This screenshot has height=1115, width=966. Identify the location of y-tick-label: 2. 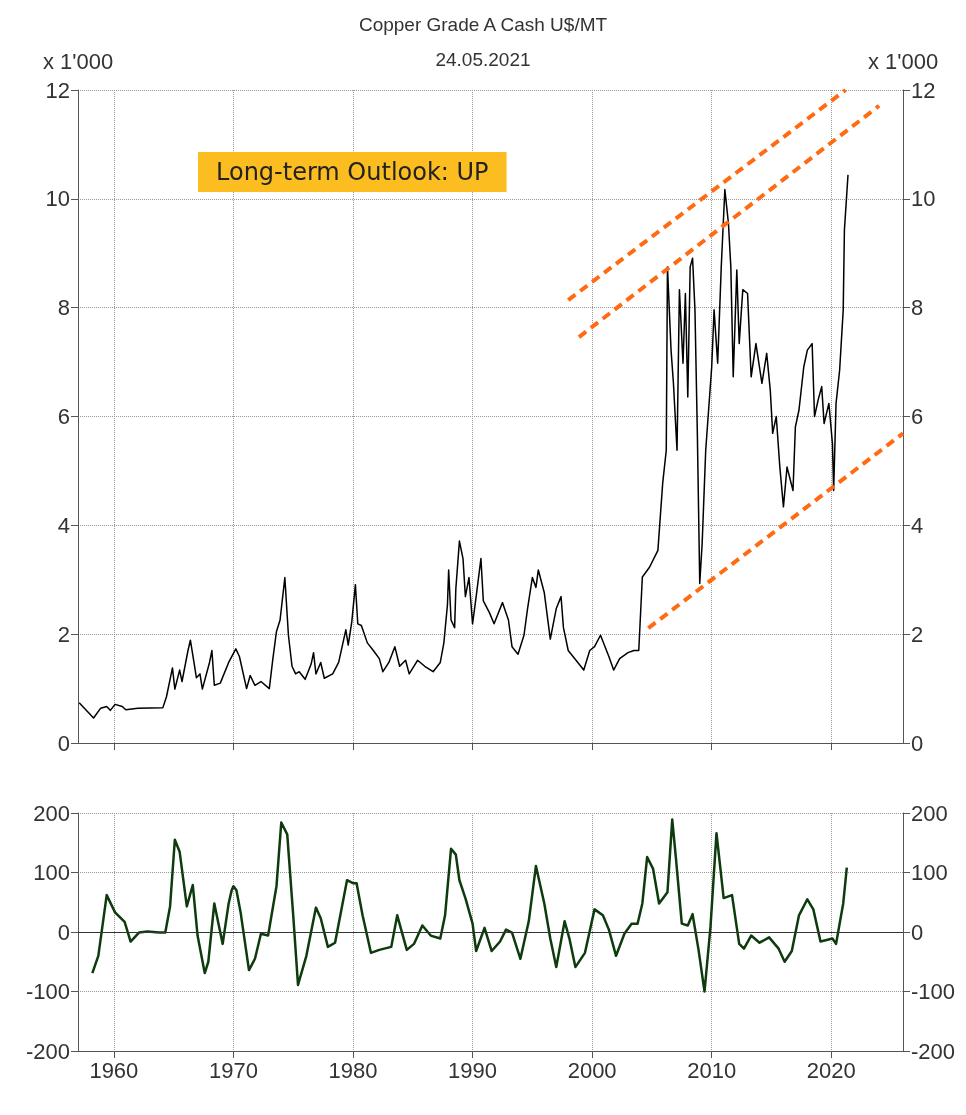
(63, 634).